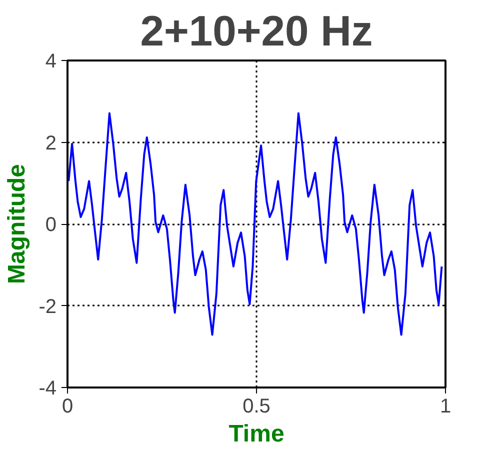 The width and height of the screenshot is (477, 453). What do you see at coordinates (50, 143) in the screenshot?
I see `y-tick-label: 2` at bounding box center [50, 143].